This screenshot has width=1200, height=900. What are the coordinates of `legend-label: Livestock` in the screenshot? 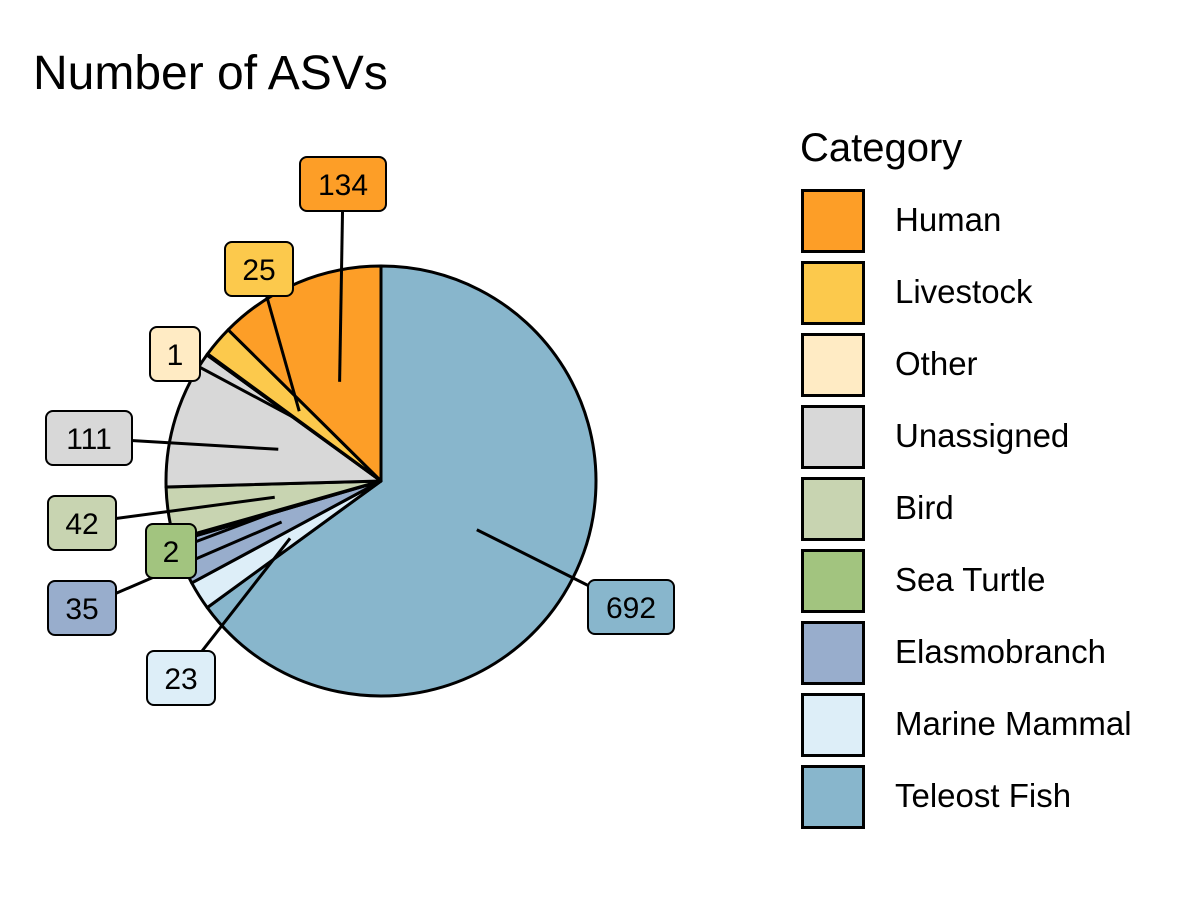 It's located at (964, 291).